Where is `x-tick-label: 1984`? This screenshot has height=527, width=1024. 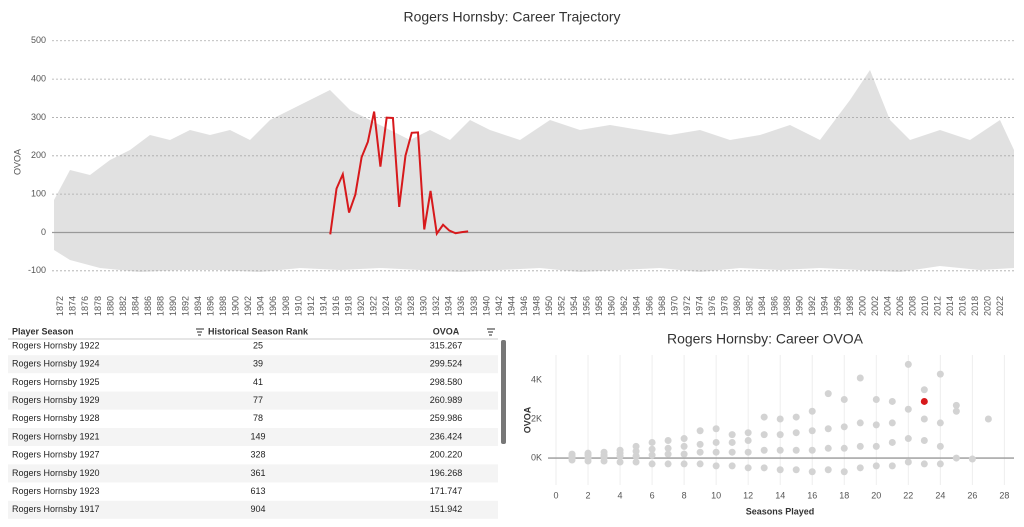 x-tick-label: 1984 is located at coordinates (762, 306).